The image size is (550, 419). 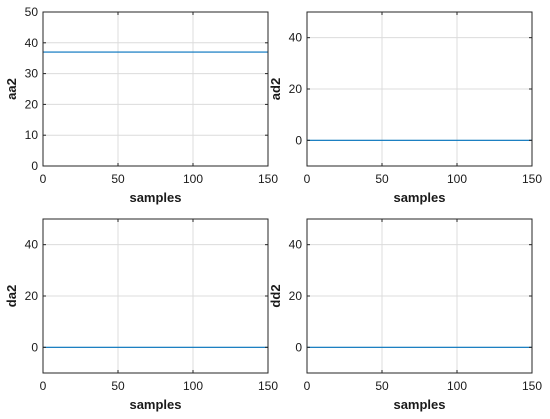 What do you see at coordinates (11, 296) in the screenshot?
I see `y-axis-label: da2` at bounding box center [11, 296].